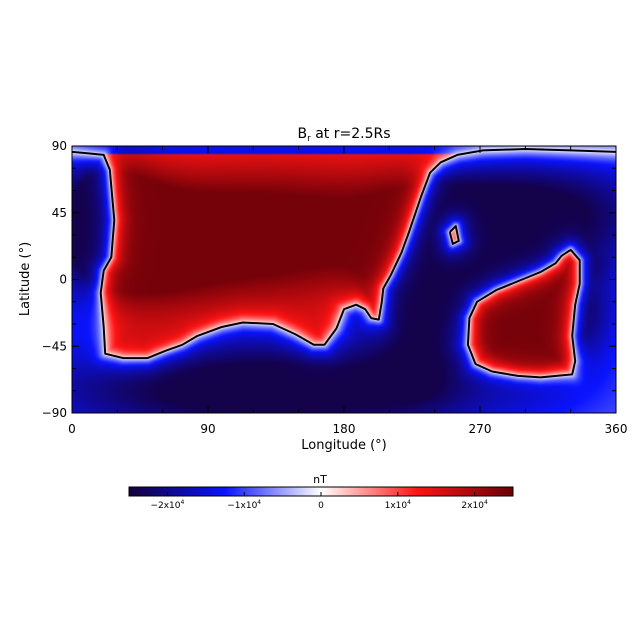 This screenshot has width=640, height=640. What do you see at coordinates (302, 134) in the screenshot?
I see `chart-title-main: B` at bounding box center [302, 134].